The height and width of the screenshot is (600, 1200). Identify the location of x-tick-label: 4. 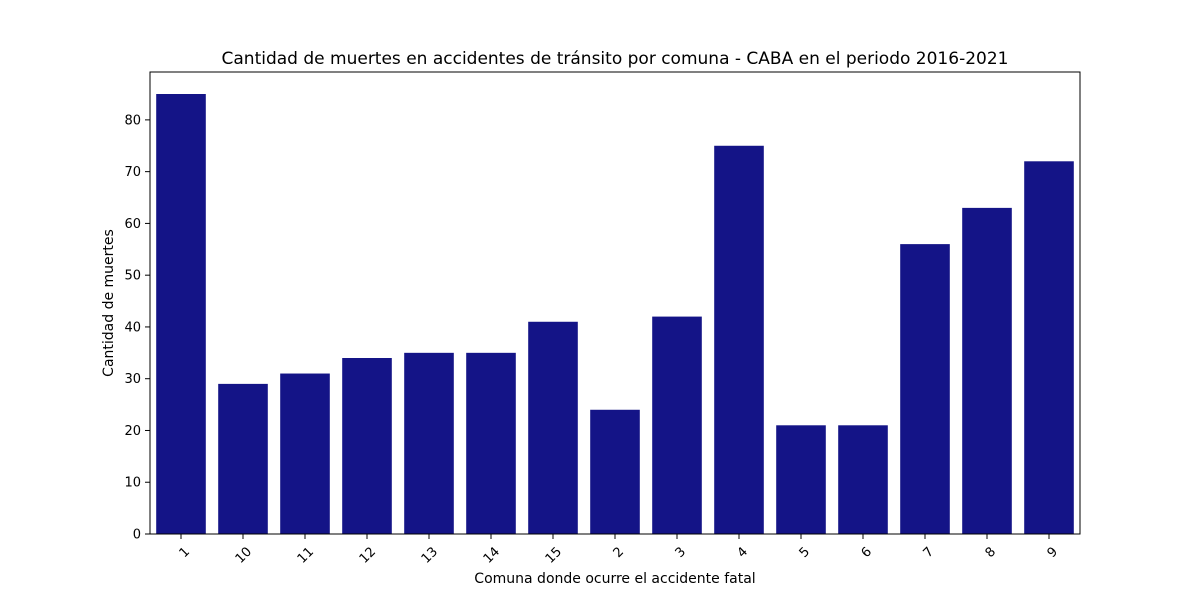
(743, 552).